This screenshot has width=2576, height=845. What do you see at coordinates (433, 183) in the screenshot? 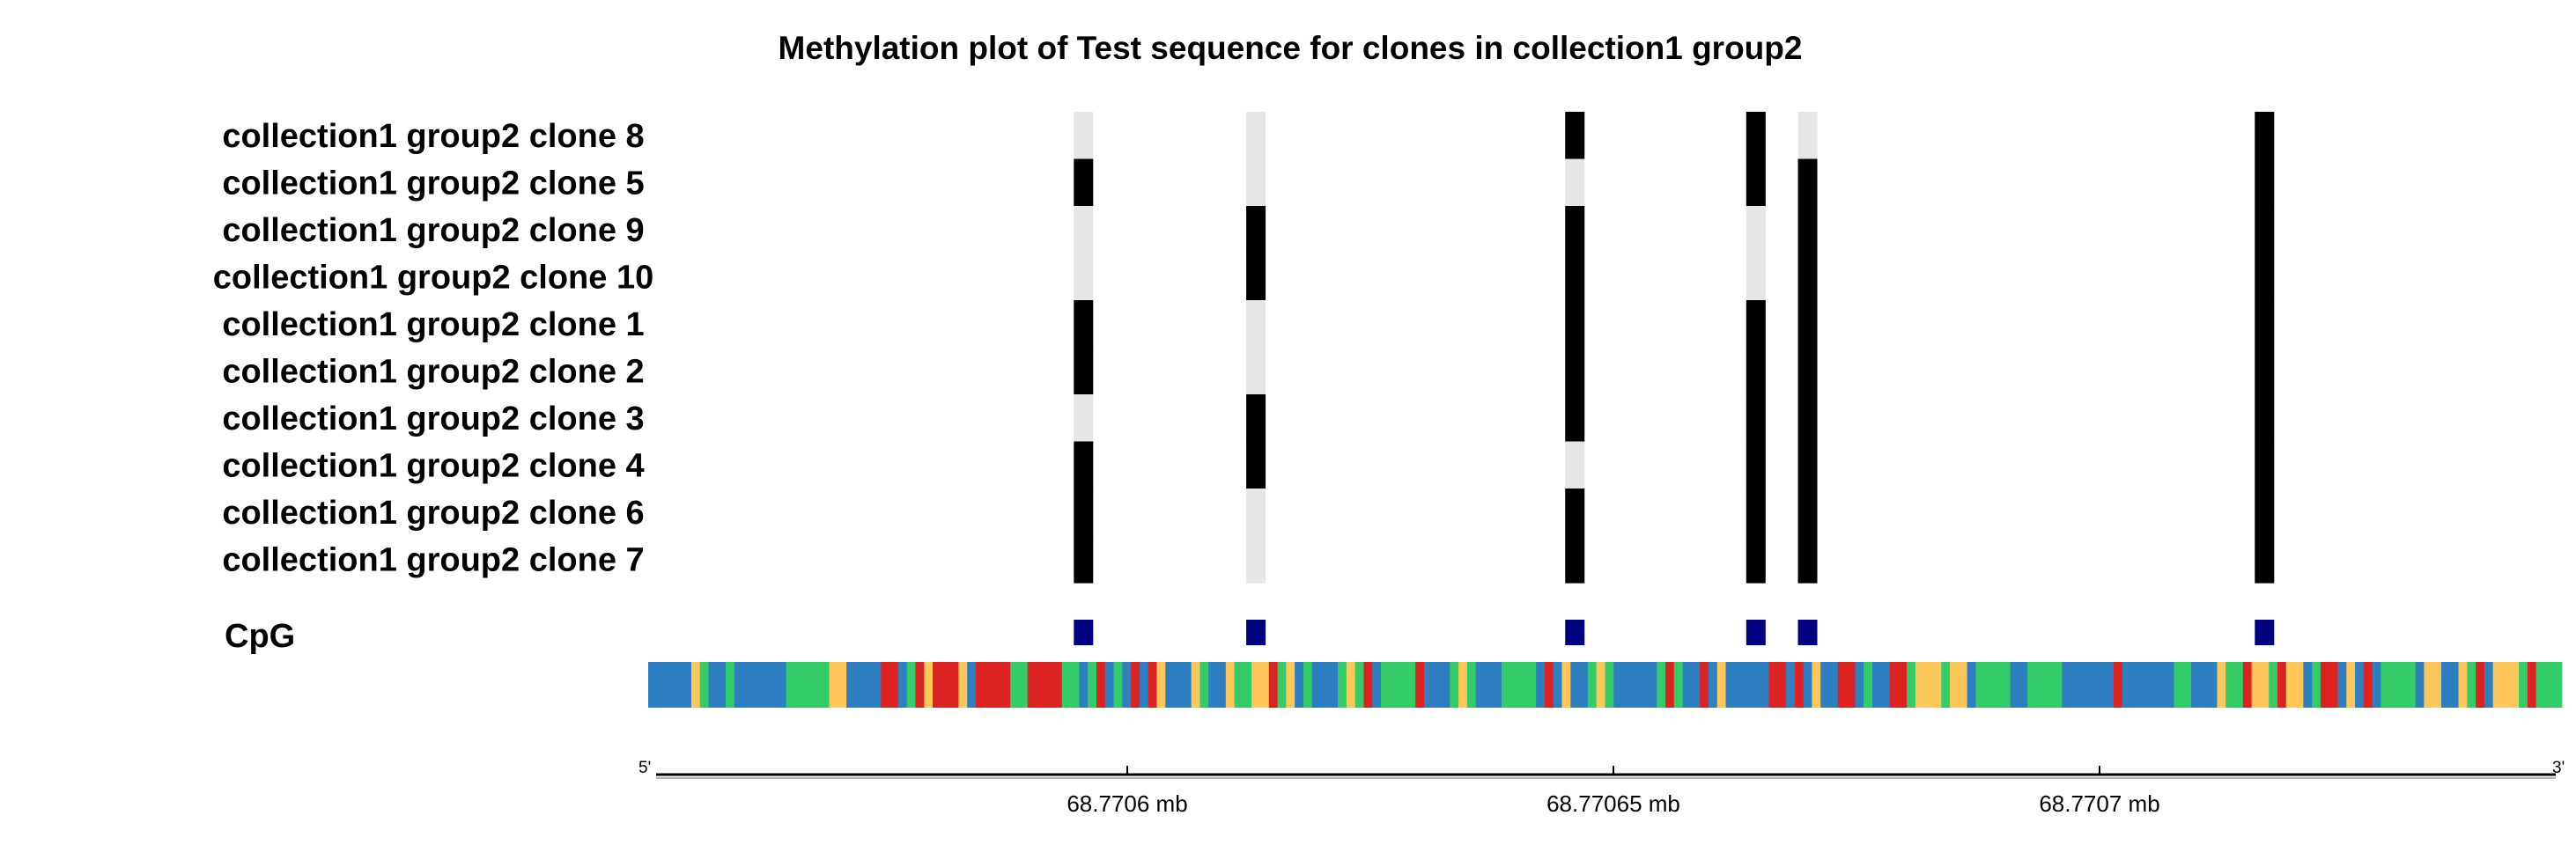
I see `clone-label: collection1 group2 clone 5` at bounding box center [433, 183].